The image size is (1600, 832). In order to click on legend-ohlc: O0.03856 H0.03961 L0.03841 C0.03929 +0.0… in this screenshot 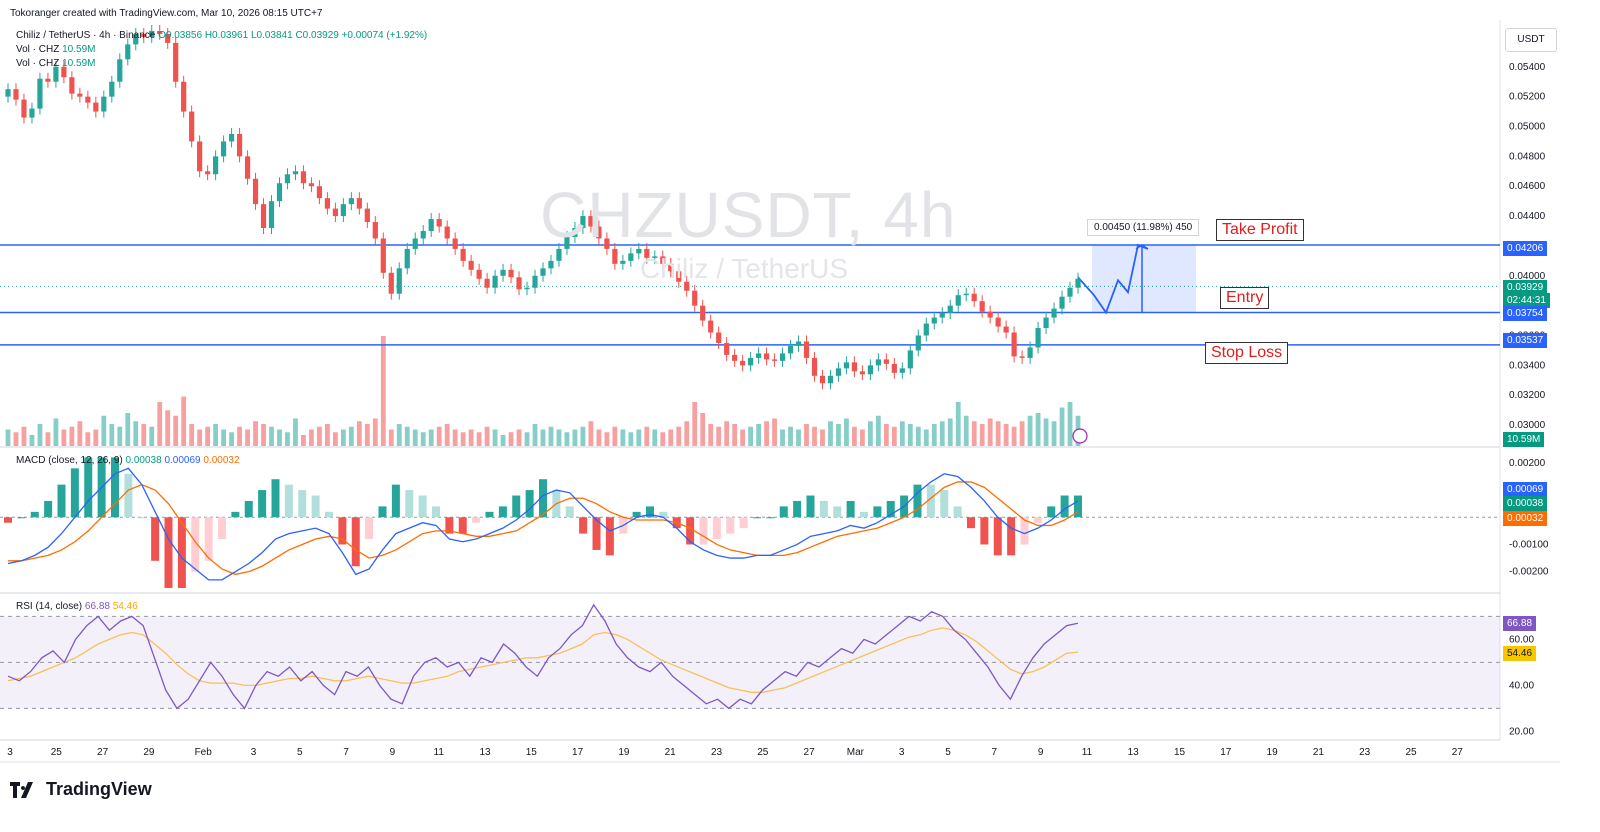, I will do `click(293, 35)`.